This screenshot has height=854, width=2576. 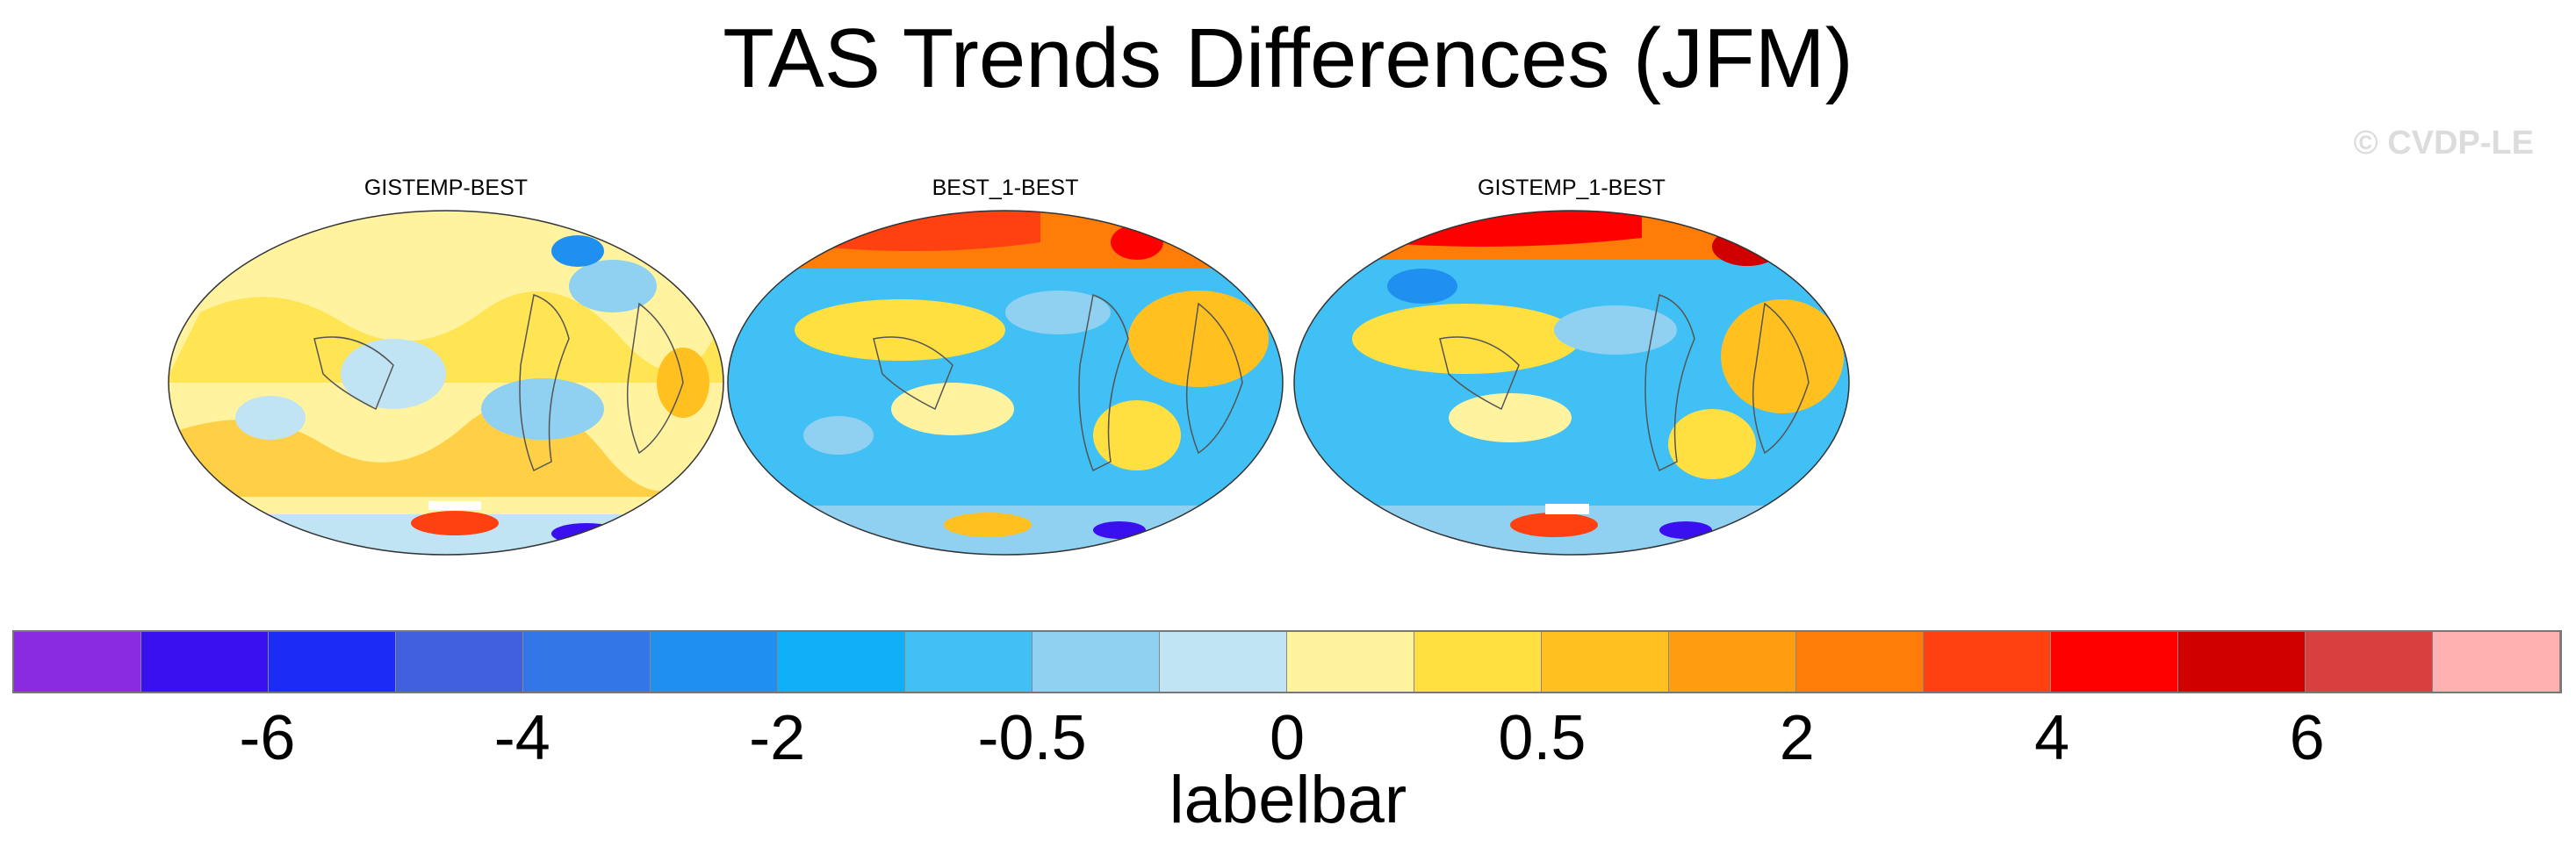 I want to click on map-panel-3: GISTEMP_1-BEST, so click(x=1572, y=369).